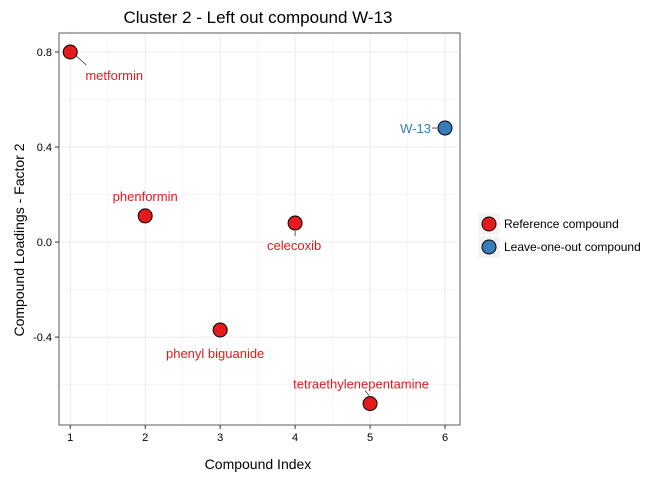 The image size is (672, 480). Describe the element at coordinates (561, 224) in the screenshot. I see `legend-label: Reference compound` at that location.